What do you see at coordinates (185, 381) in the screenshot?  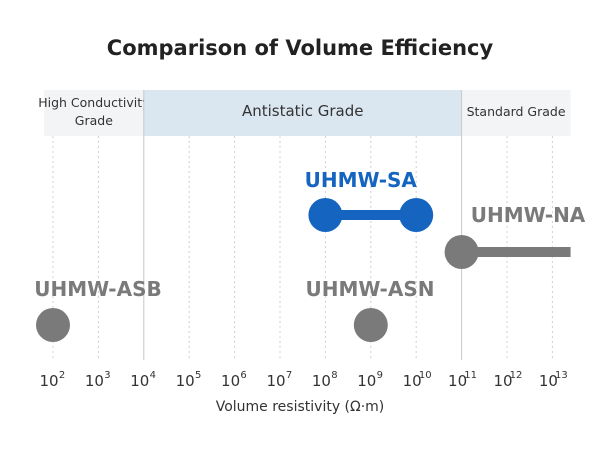 I see `x-tick-label-3: 10` at bounding box center [185, 381].